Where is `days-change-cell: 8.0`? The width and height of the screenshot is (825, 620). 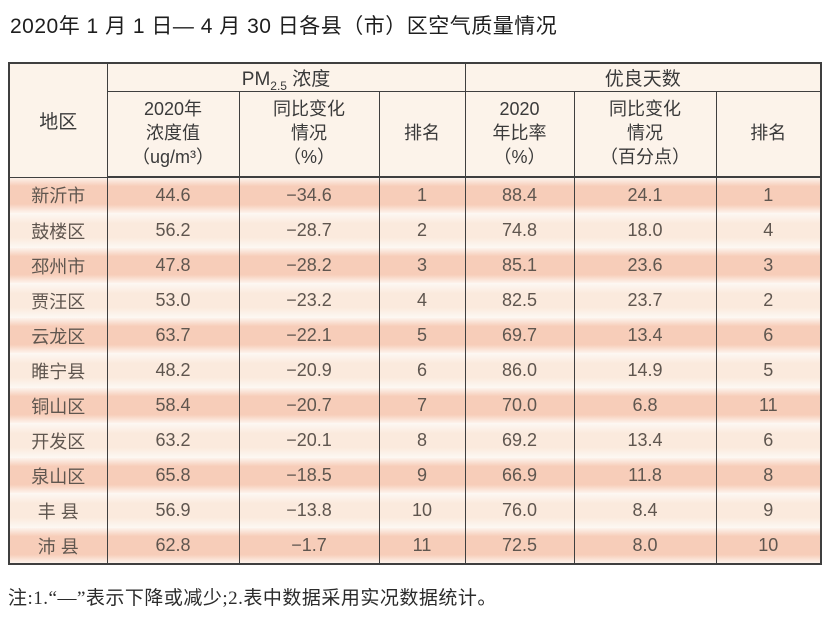 days-change-cell: 8.0 is located at coordinates (645, 546).